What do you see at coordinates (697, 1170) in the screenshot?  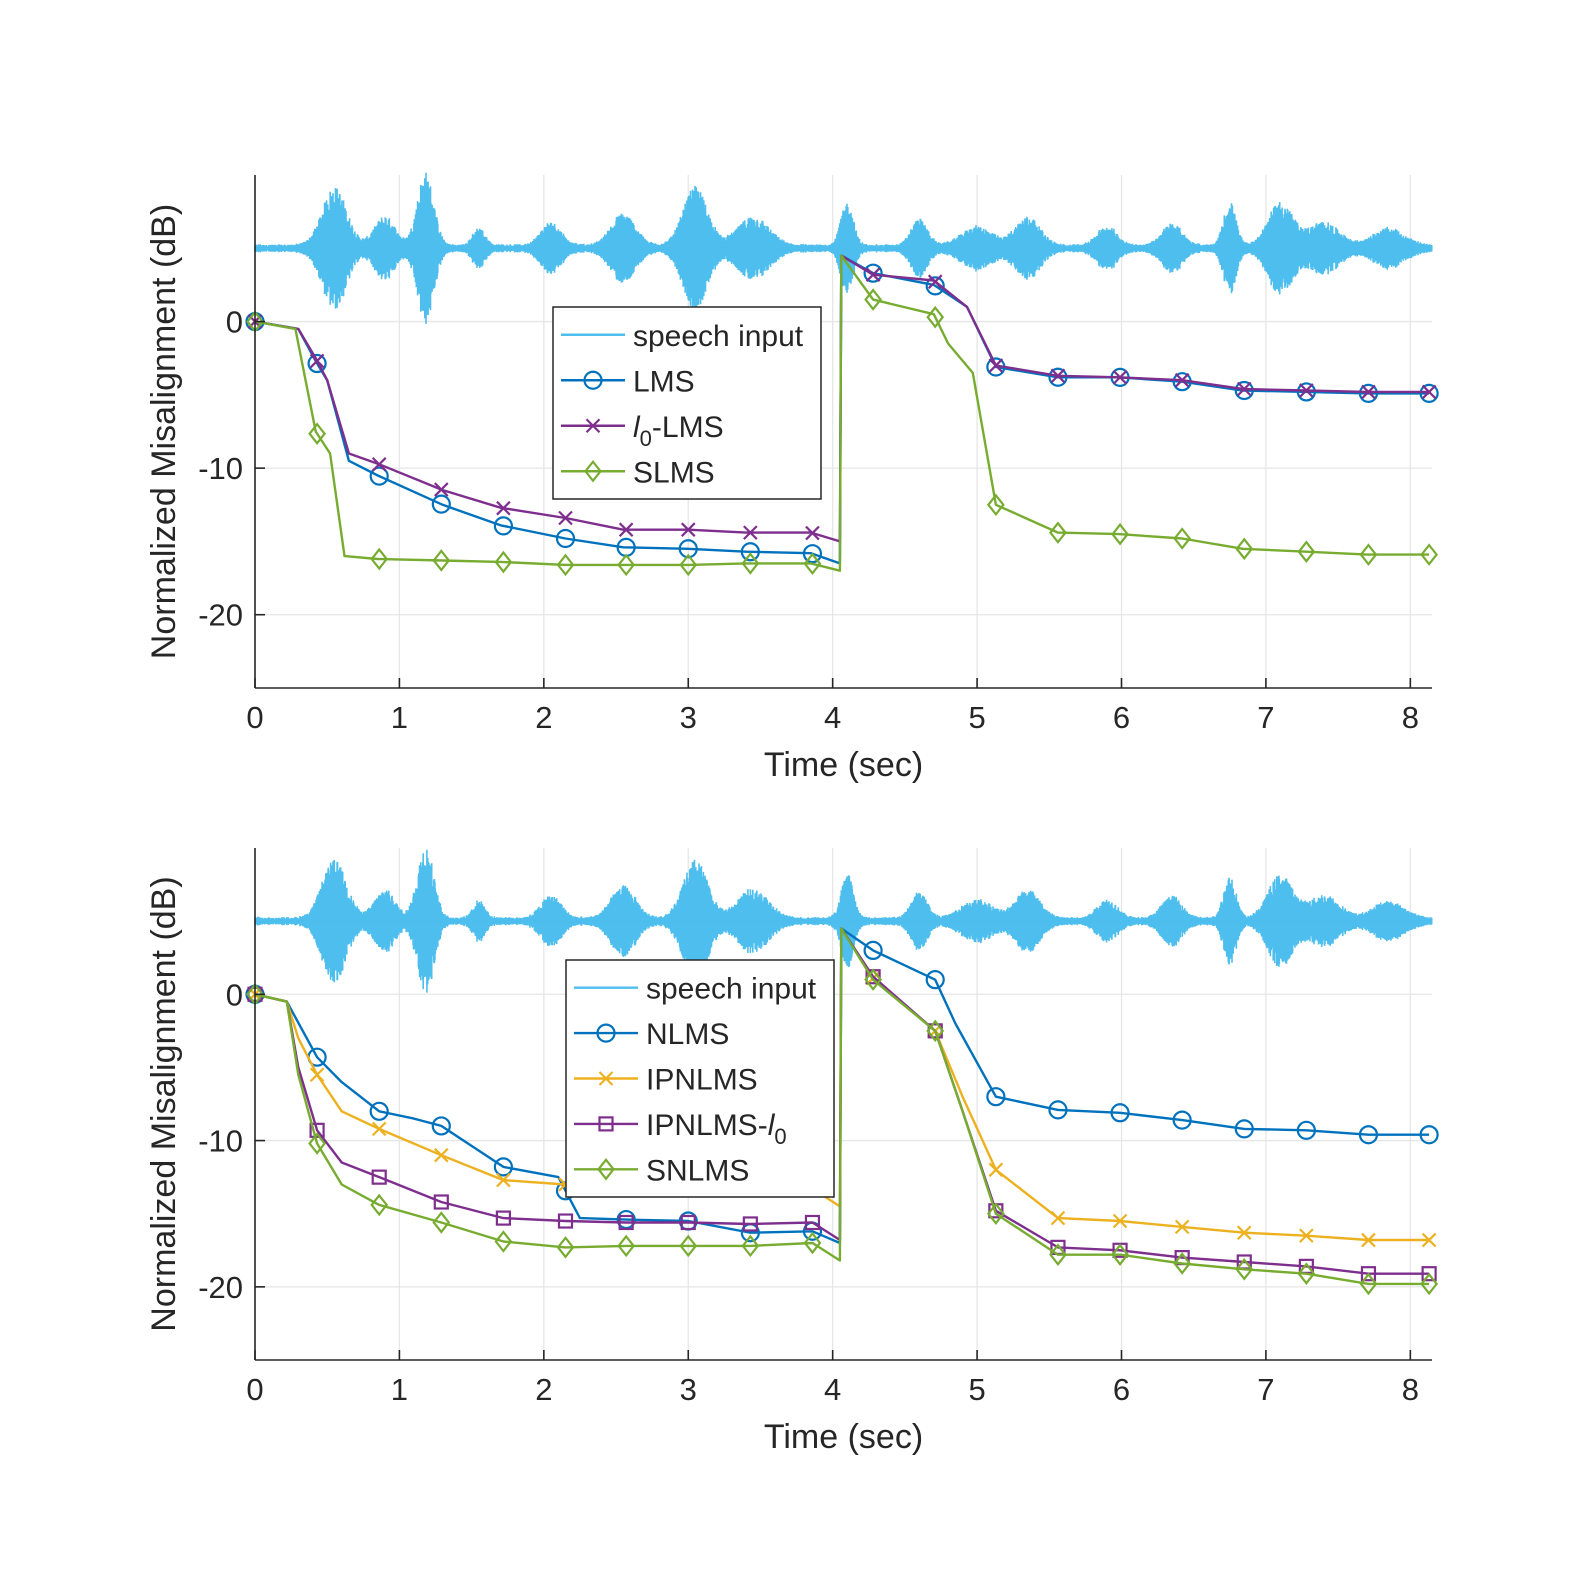 I see `legend-label-SNLMS: SNLMS` at bounding box center [697, 1170].